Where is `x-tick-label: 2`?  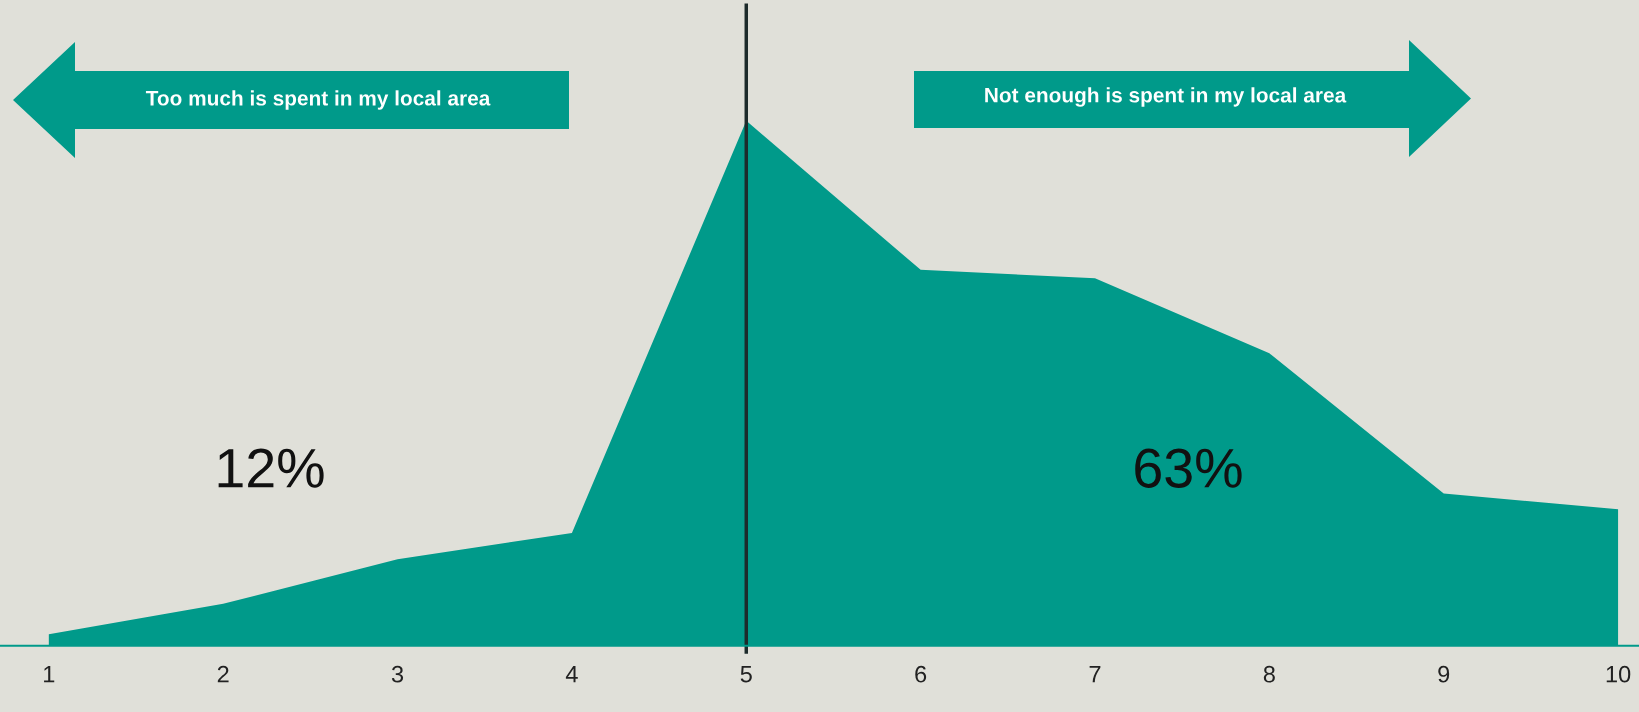 x-tick-label: 2 is located at coordinates (223, 674).